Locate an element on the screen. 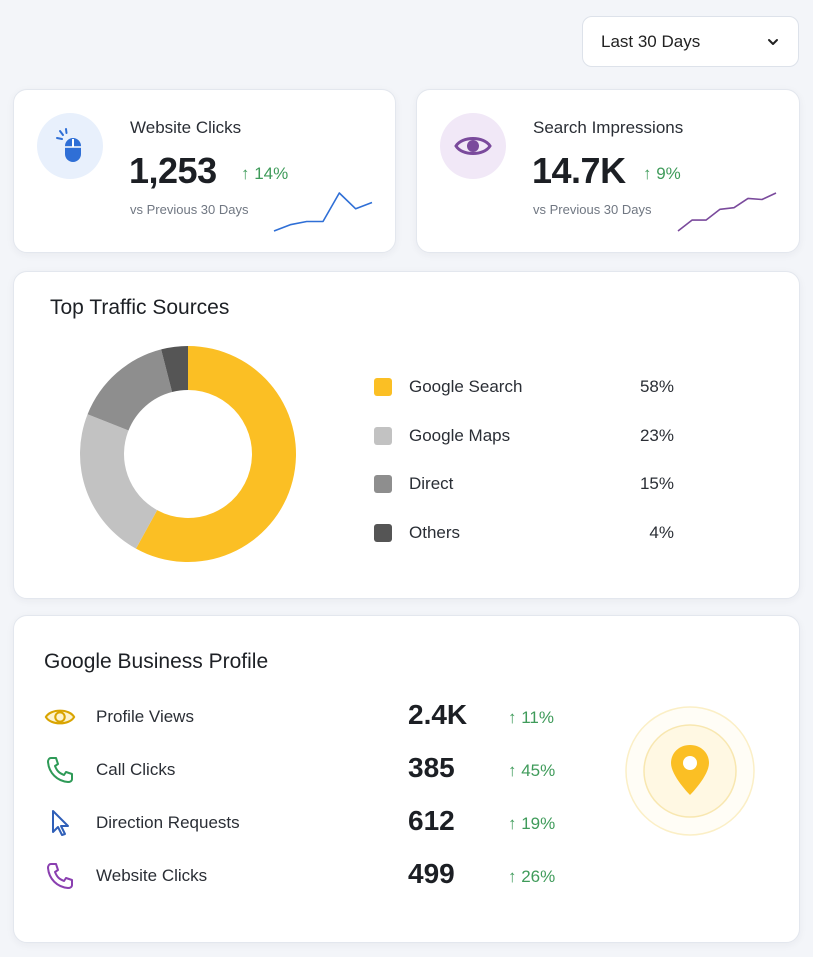 The height and width of the screenshot is (957, 813). traffic-donut-chart is located at coordinates (188, 454).